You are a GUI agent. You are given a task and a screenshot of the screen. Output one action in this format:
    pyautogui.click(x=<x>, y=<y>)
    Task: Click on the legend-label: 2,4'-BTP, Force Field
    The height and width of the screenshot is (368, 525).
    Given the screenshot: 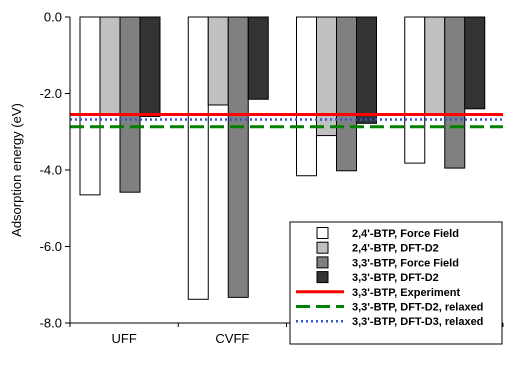 What is the action you would take?
    pyautogui.click(x=405, y=234)
    